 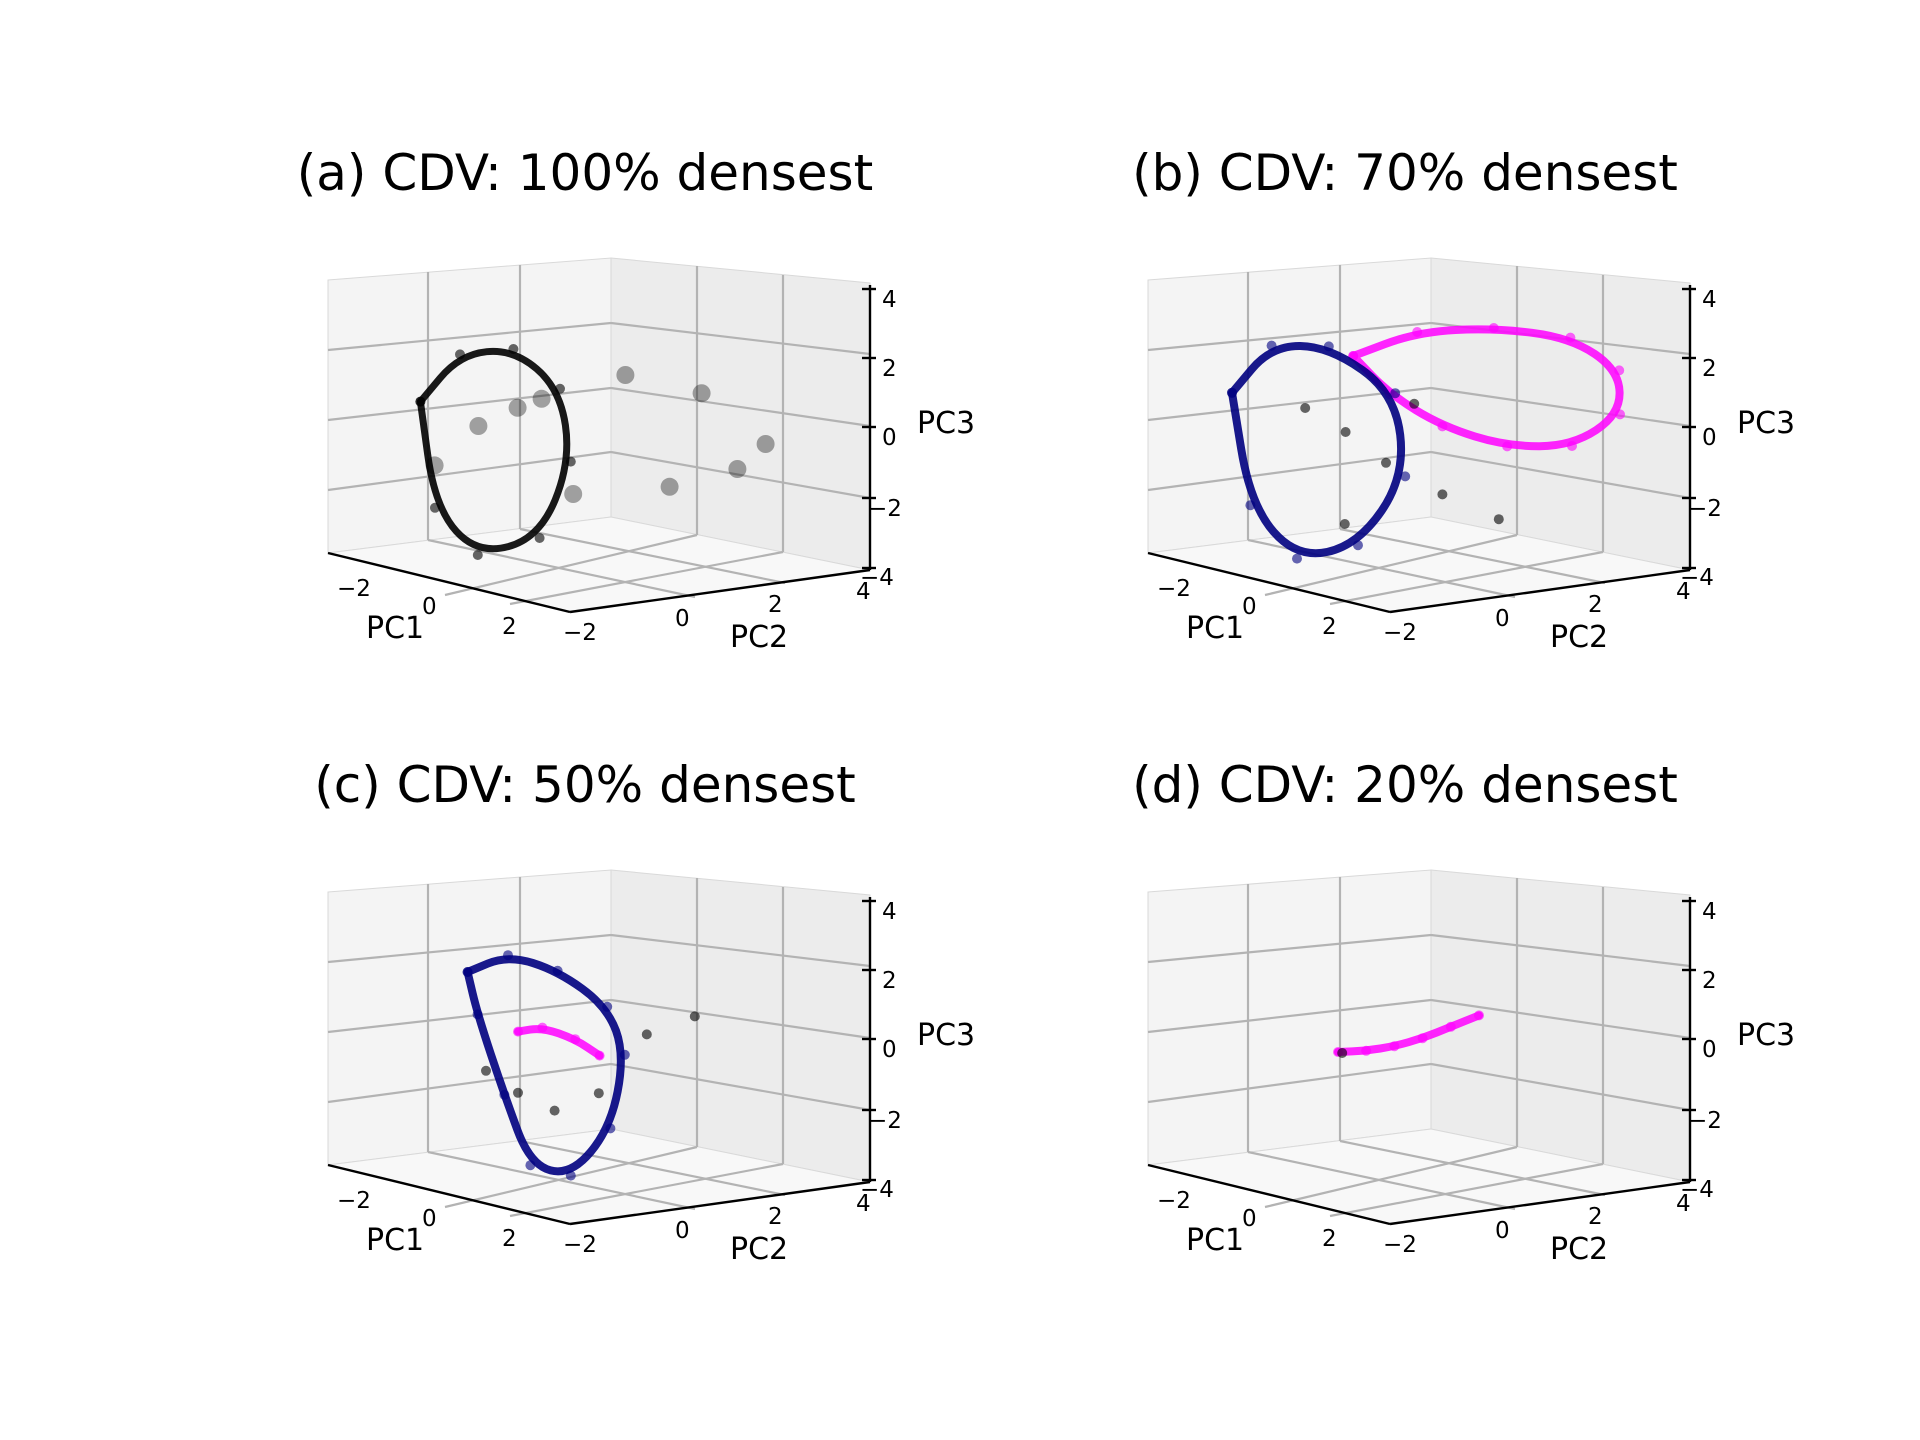 What do you see at coordinates (889, 981) in the screenshot?
I see `z-tick-label: 2` at bounding box center [889, 981].